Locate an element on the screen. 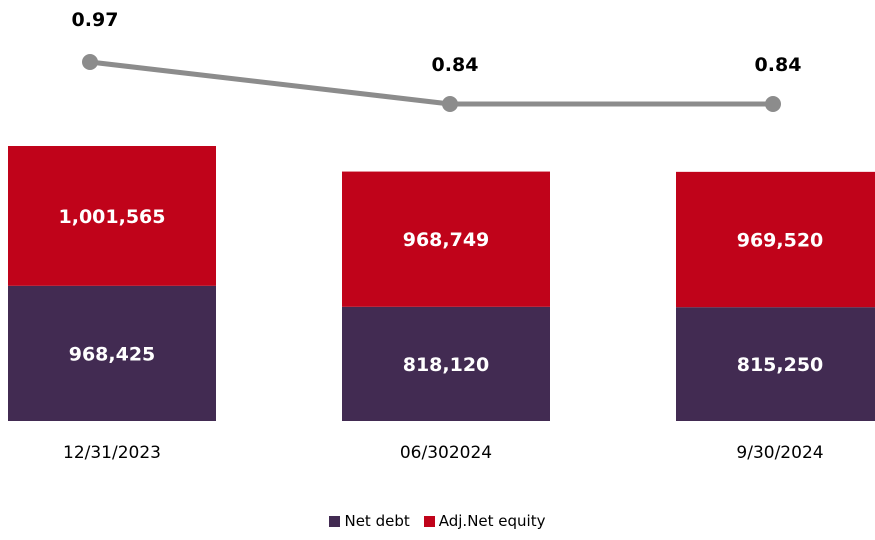  ratio-label-2: 0.84 is located at coordinates (778, 65).